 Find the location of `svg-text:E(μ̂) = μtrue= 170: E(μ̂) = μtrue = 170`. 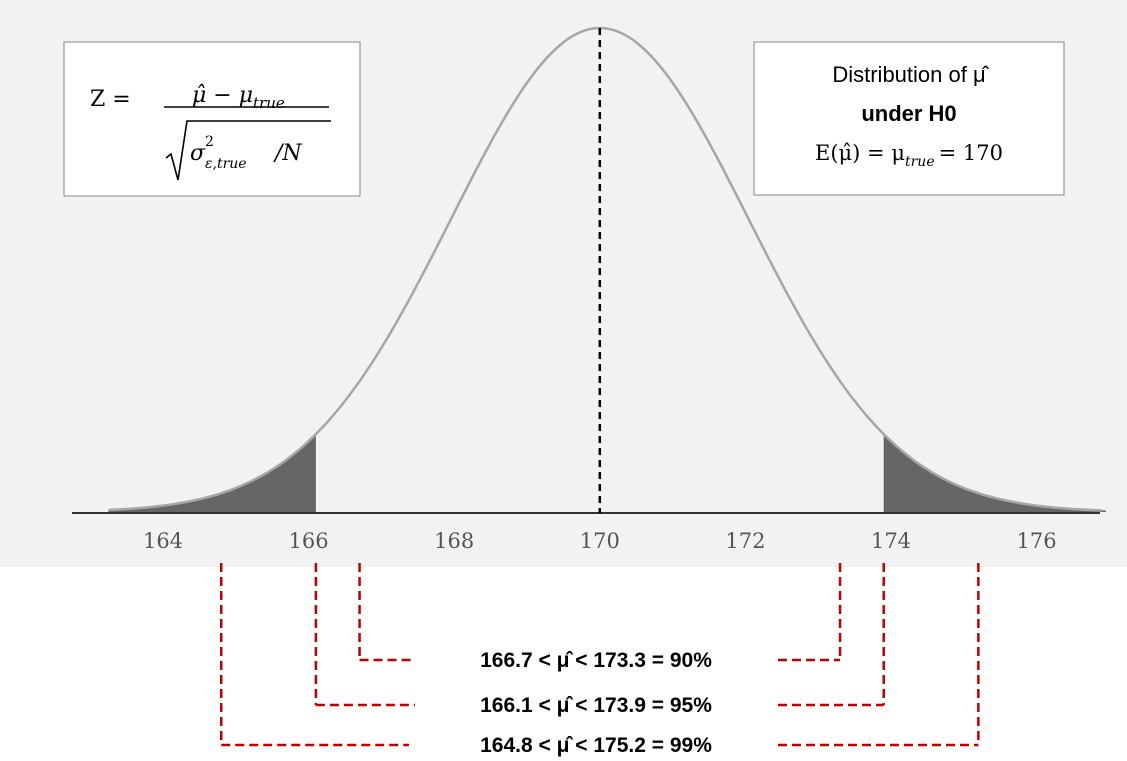

svg-text:E(μ̂) = μtrue= 170: E(μ̂) = μtrue = 170 is located at coordinates (909, 155).